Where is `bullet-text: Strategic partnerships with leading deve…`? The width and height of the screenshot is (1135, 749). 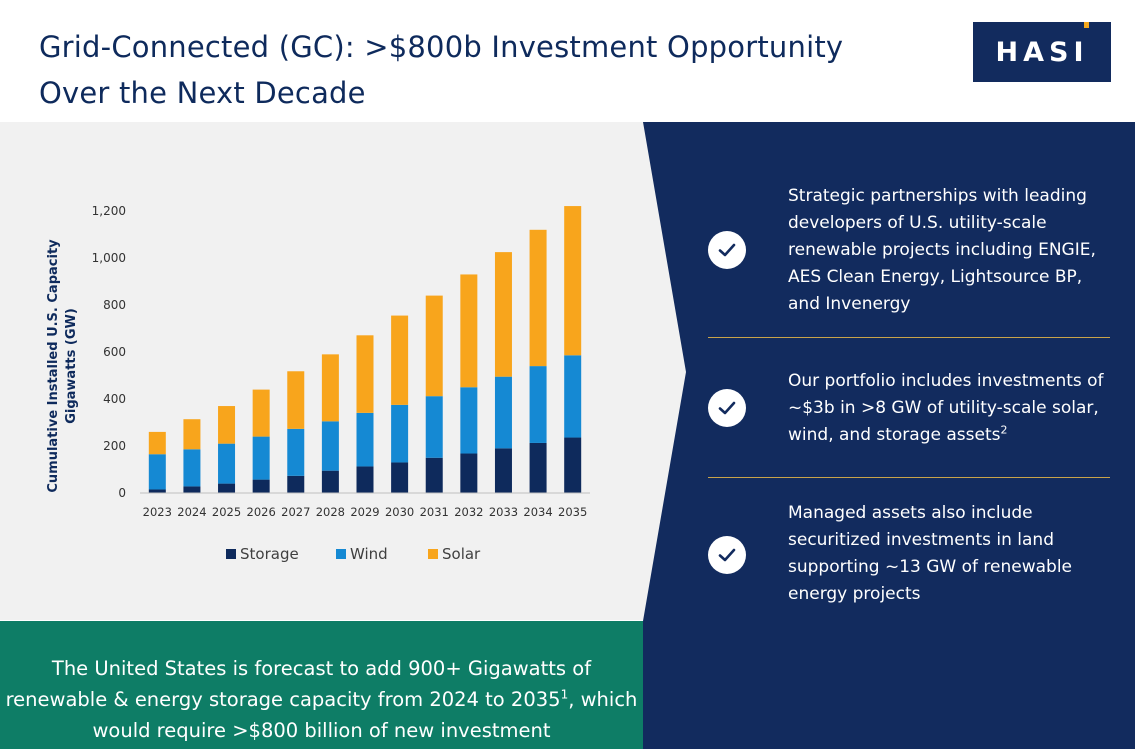 bullet-text: Strategic partnerships with leading deve… is located at coordinates (942, 250).